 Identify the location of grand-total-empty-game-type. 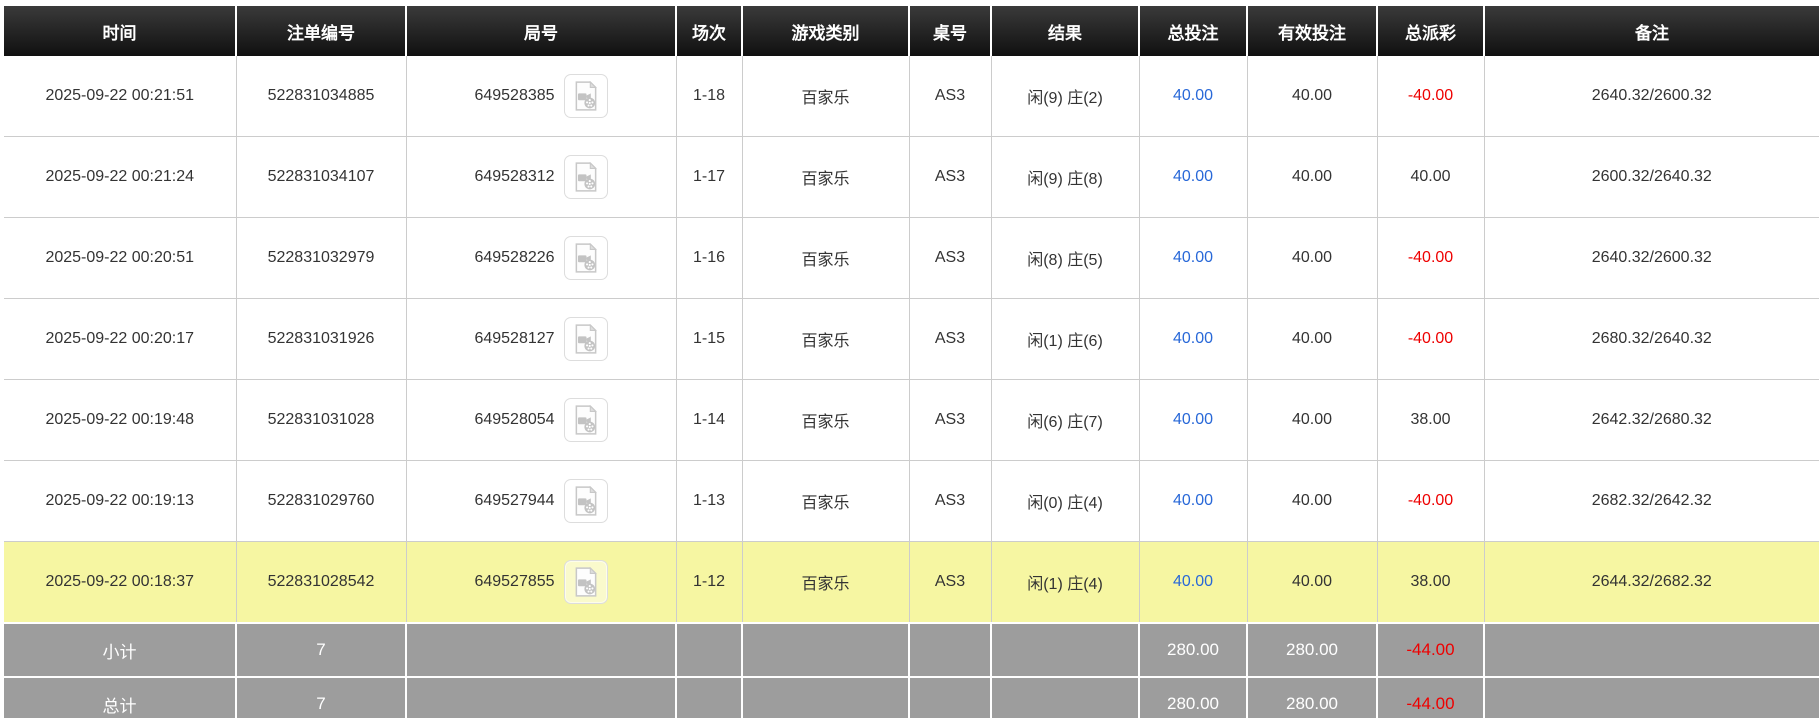
(826, 697).